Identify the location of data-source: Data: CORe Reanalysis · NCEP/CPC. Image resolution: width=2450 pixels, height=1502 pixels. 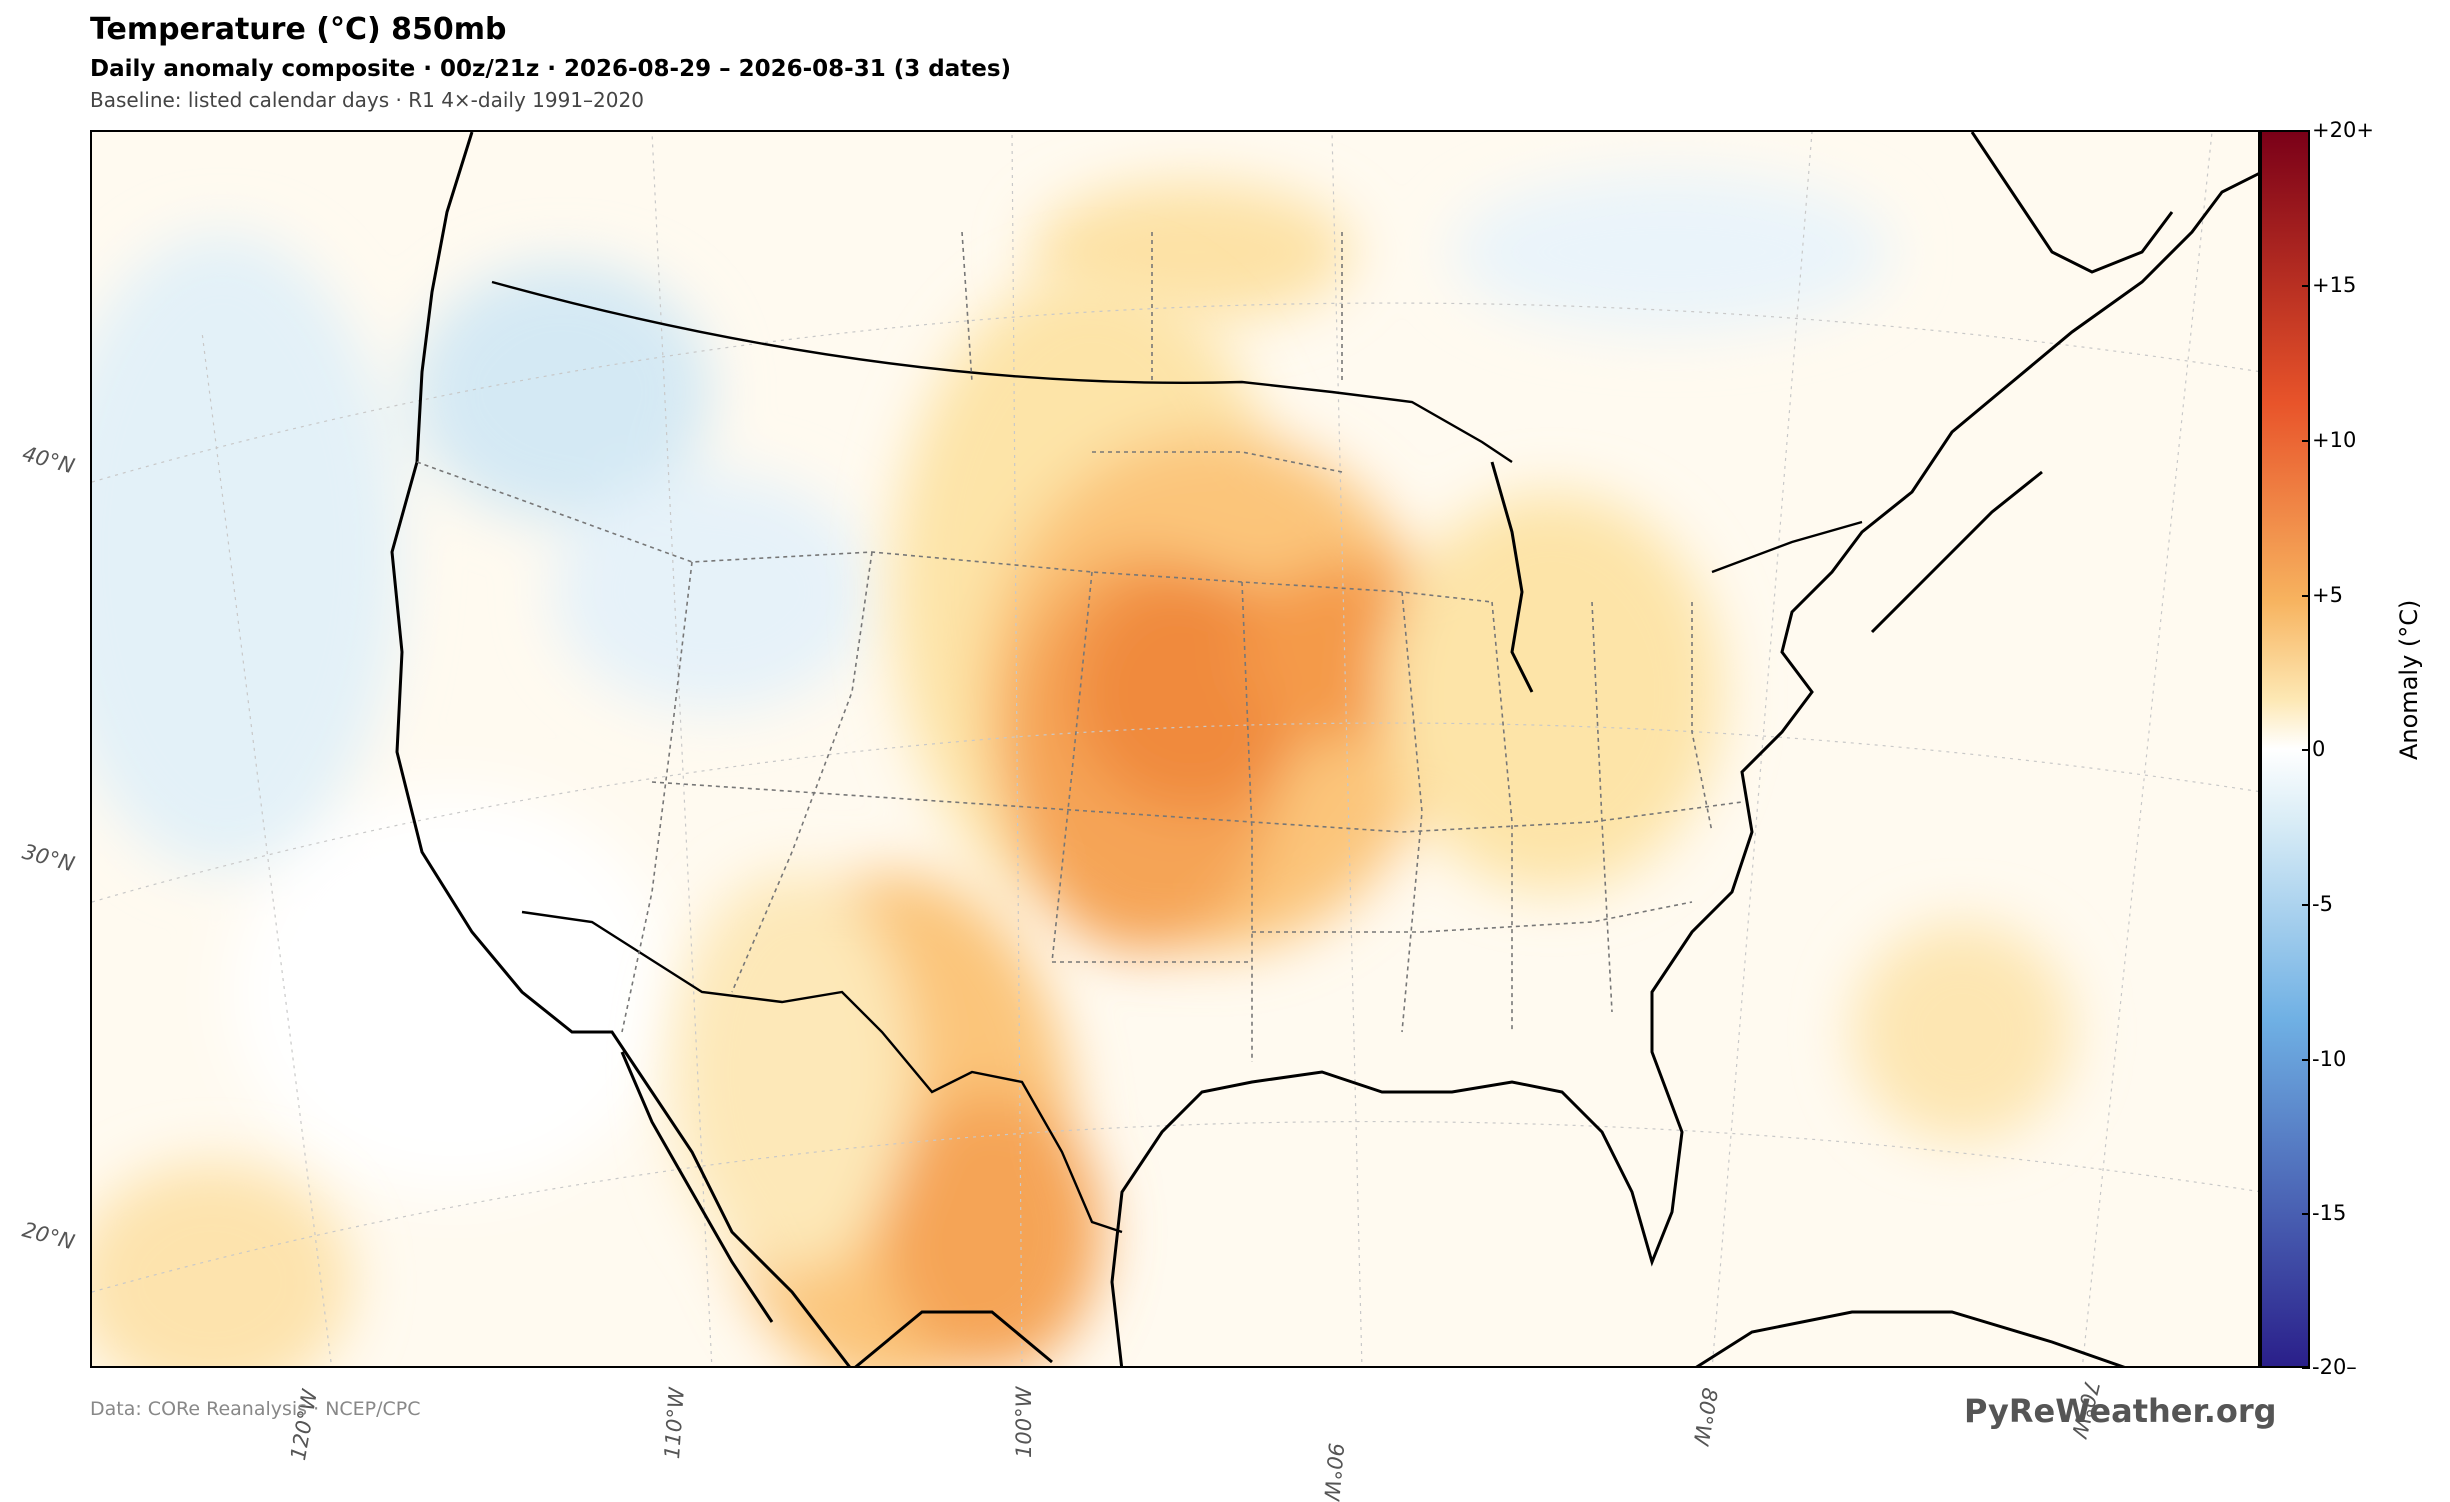
(255, 1409).